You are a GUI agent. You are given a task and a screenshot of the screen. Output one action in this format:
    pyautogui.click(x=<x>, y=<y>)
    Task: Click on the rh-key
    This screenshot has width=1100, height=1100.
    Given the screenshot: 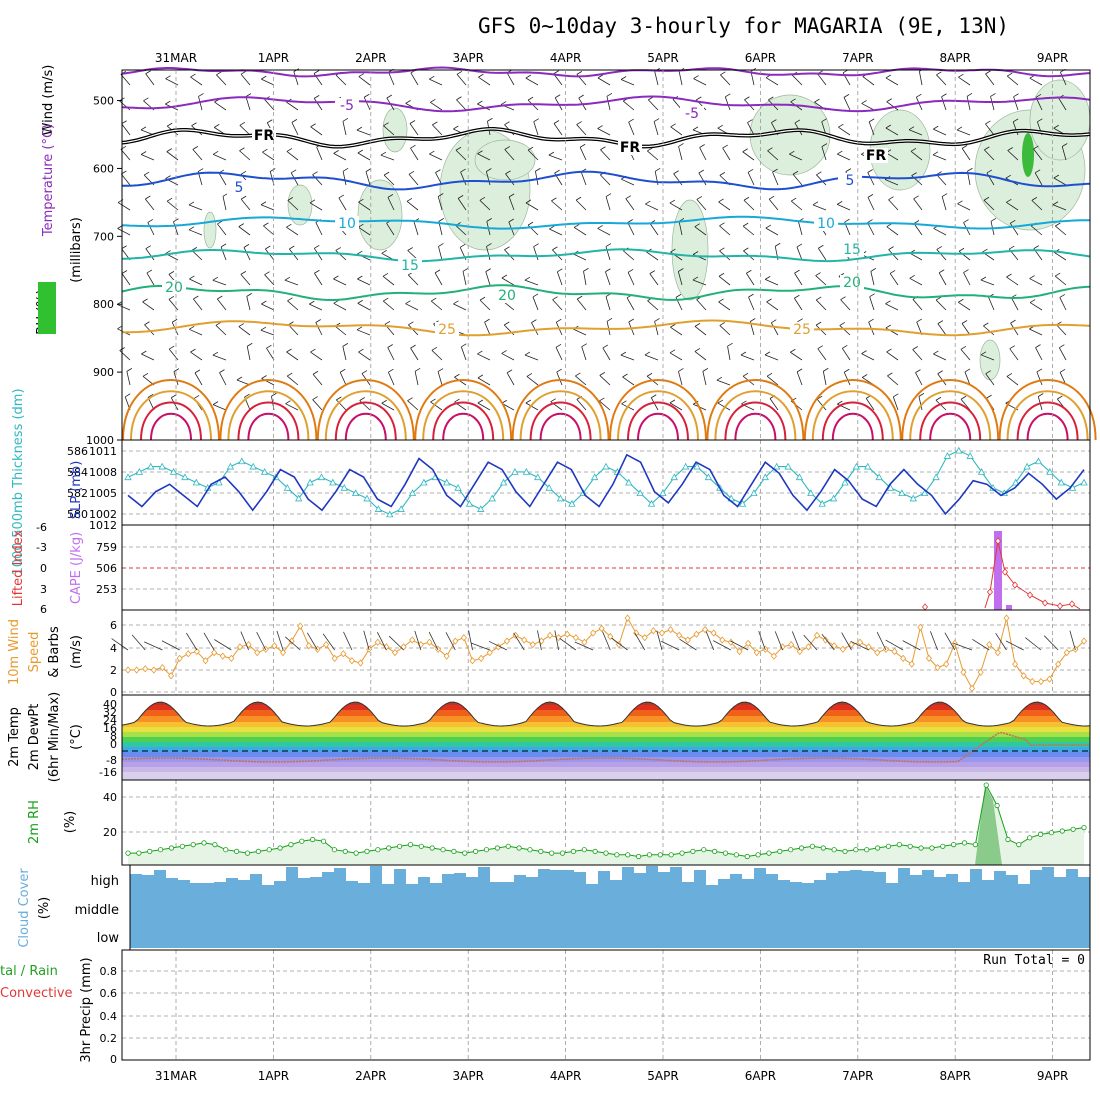 What is the action you would take?
    pyautogui.click(x=47, y=308)
    